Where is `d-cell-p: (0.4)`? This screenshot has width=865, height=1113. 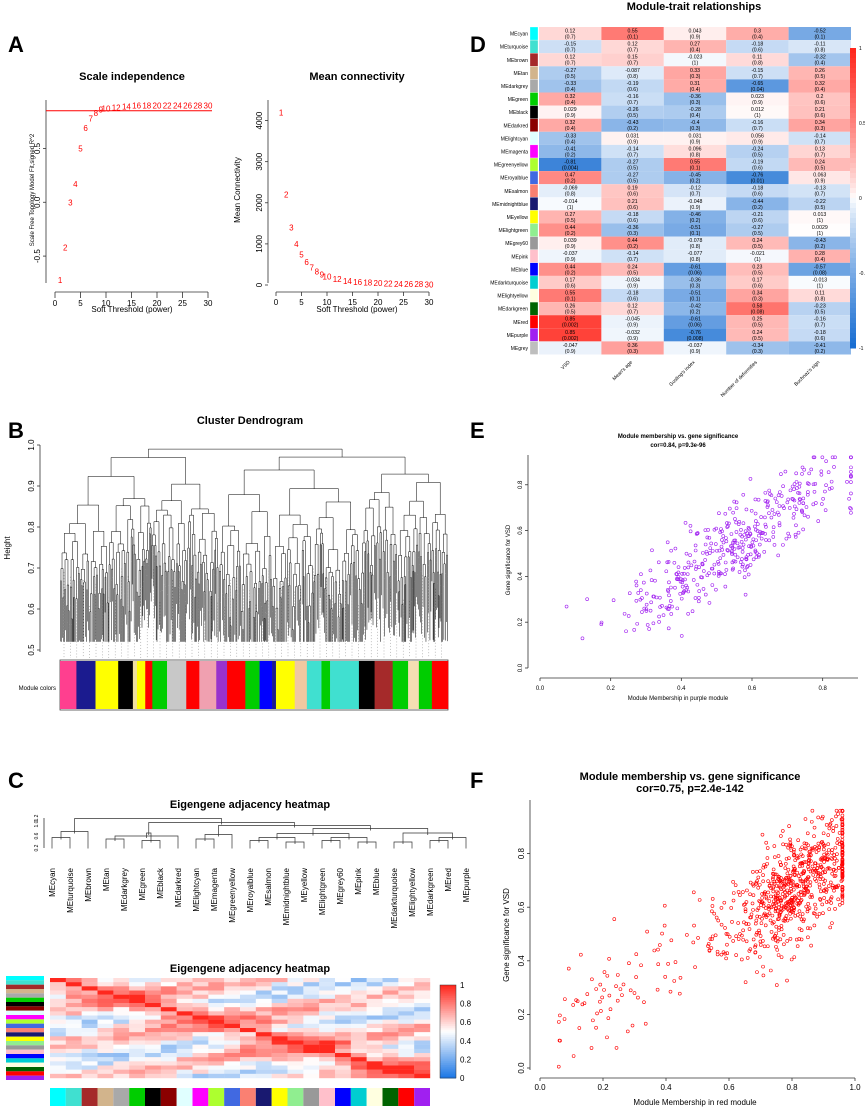 d-cell-p: (0.4) is located at coordinates (819, 90).